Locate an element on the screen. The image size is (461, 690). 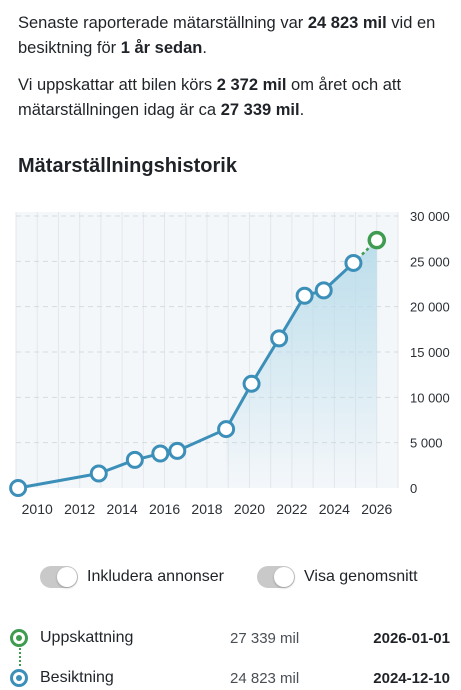
show-average-switch is located at coordinates (276, 577).